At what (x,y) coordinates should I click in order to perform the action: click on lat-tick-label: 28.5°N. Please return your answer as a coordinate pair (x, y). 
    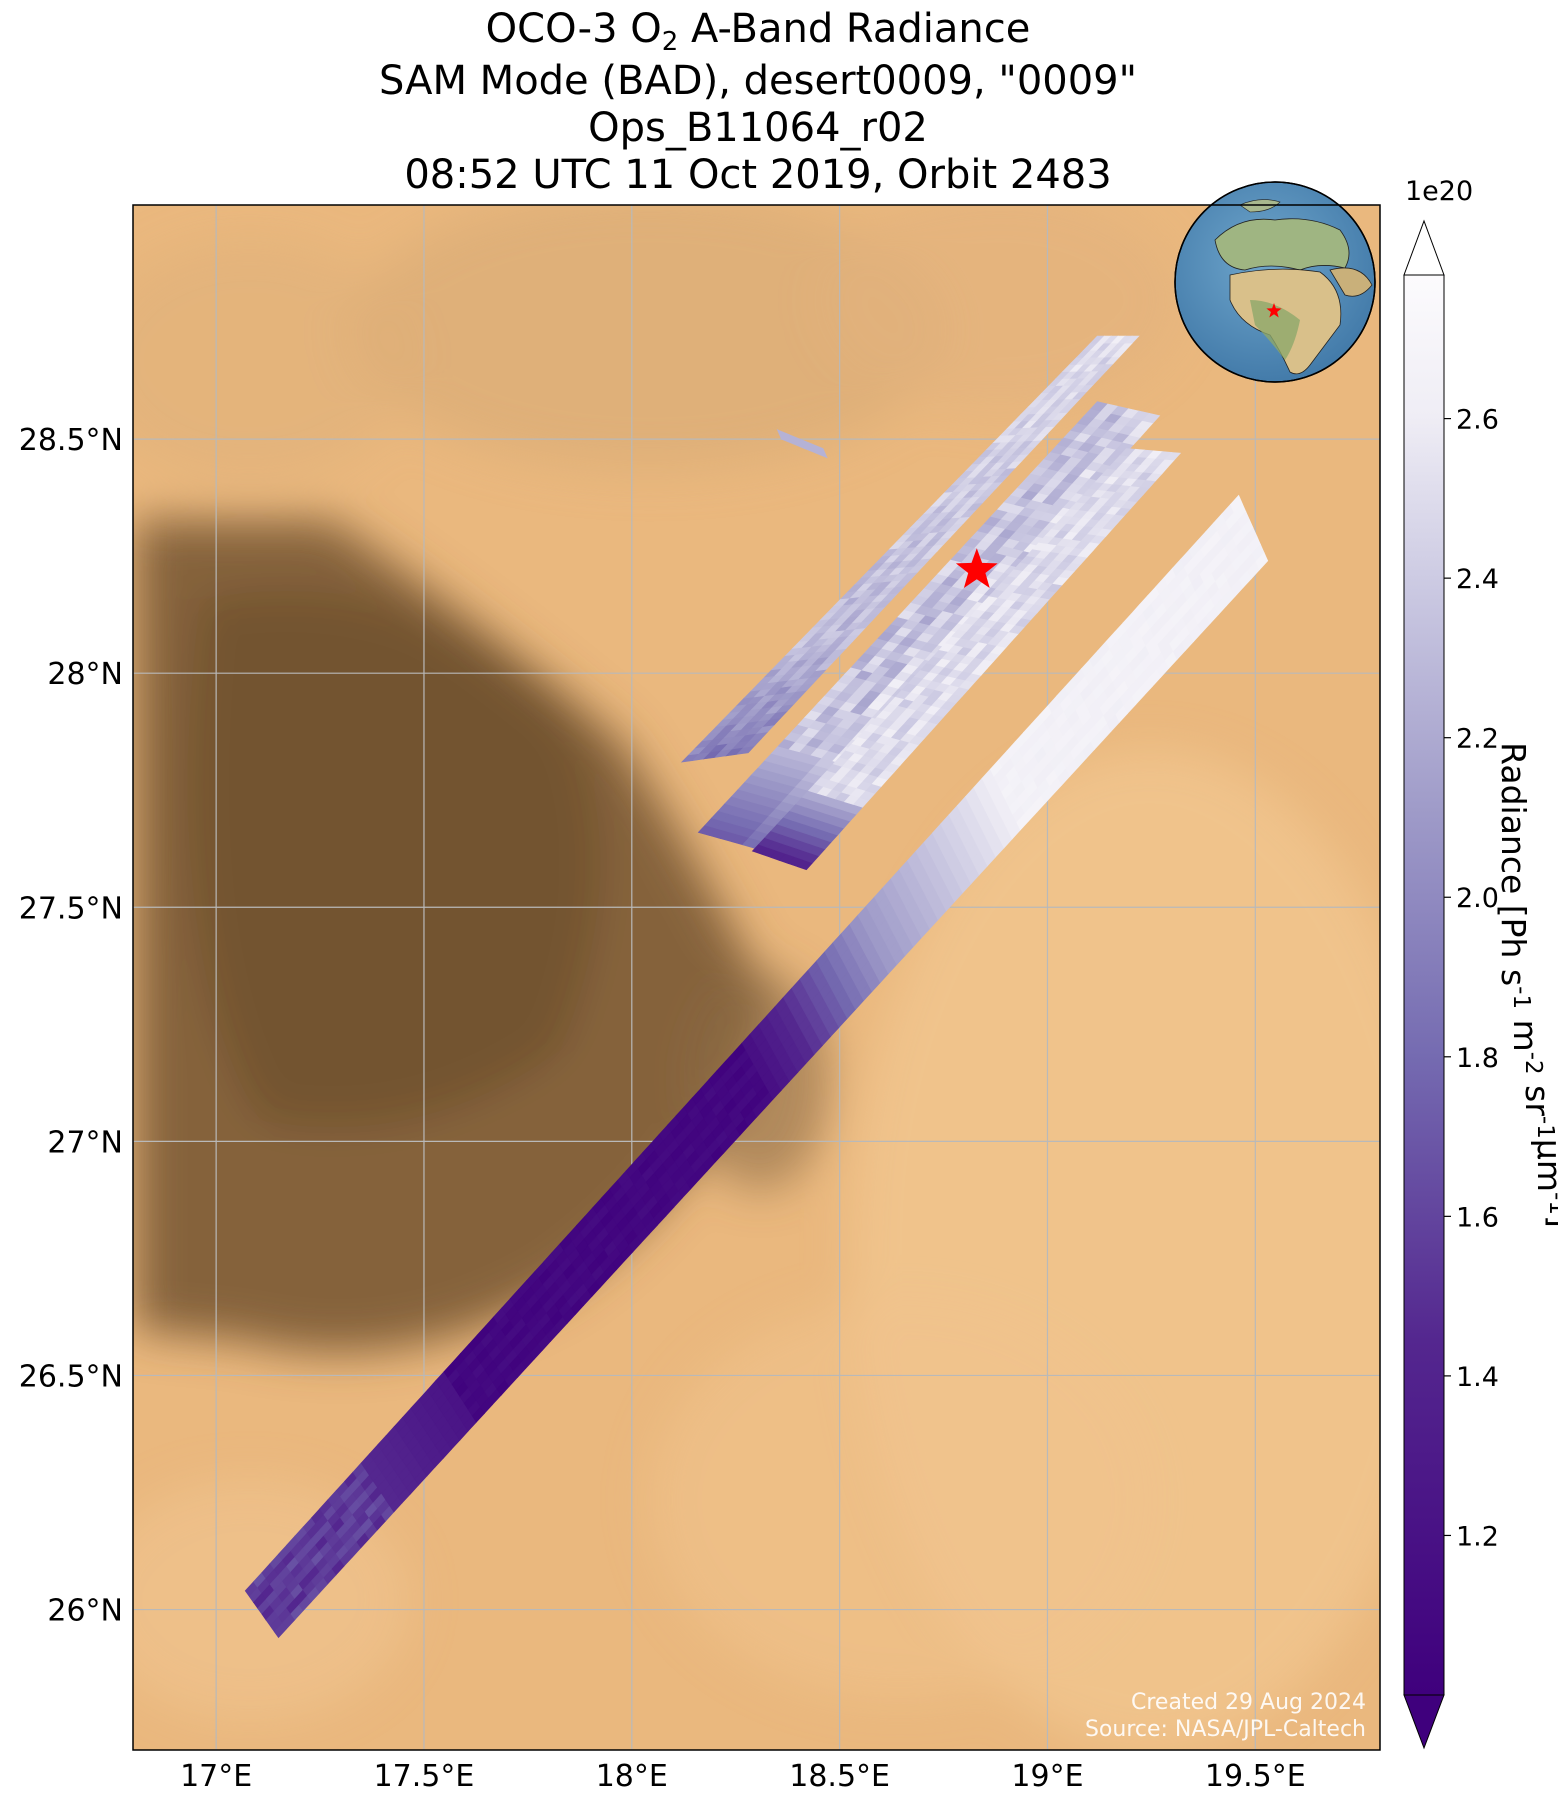
    Looking at the image, I should click on (71, 440).